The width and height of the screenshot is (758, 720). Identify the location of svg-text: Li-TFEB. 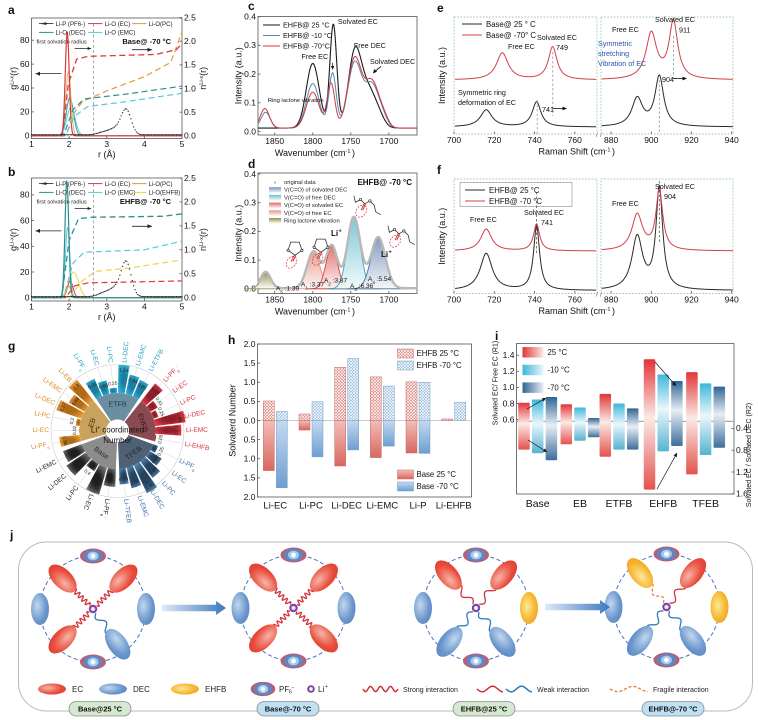
(127, 511).